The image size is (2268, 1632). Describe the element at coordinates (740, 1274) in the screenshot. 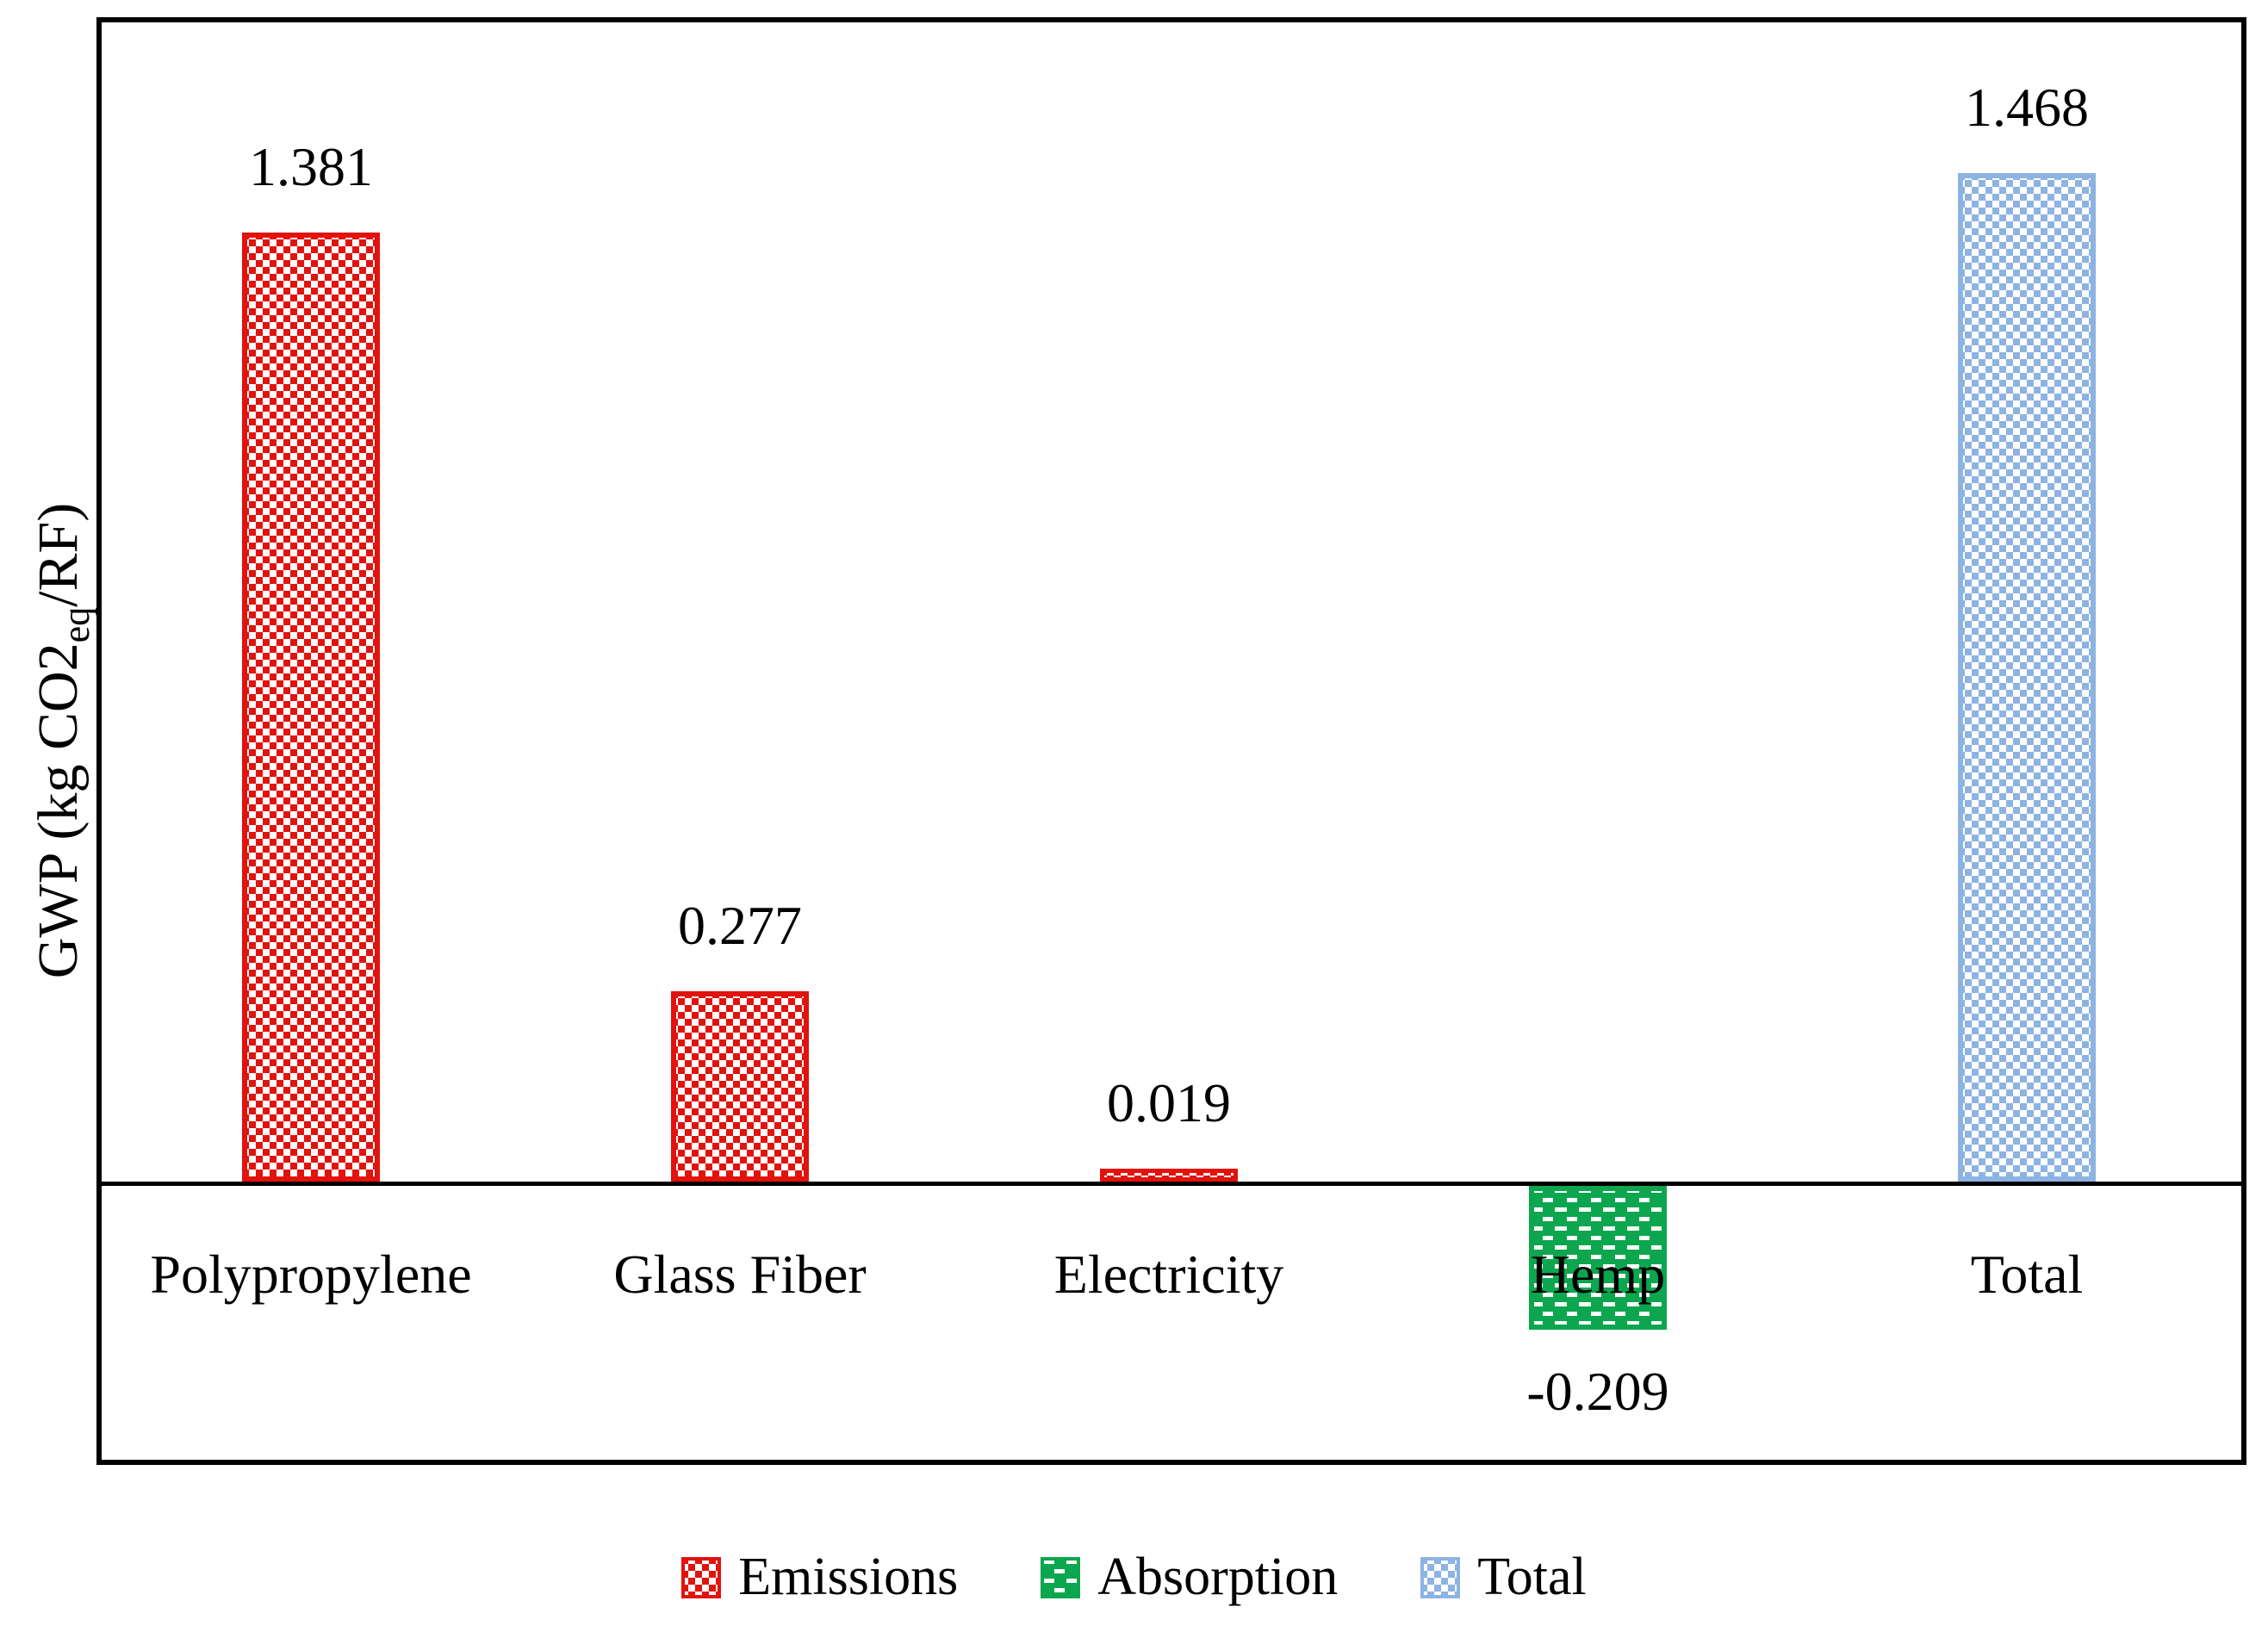

I see `category-label-glass-fiber: Glass Fiber` at that location.